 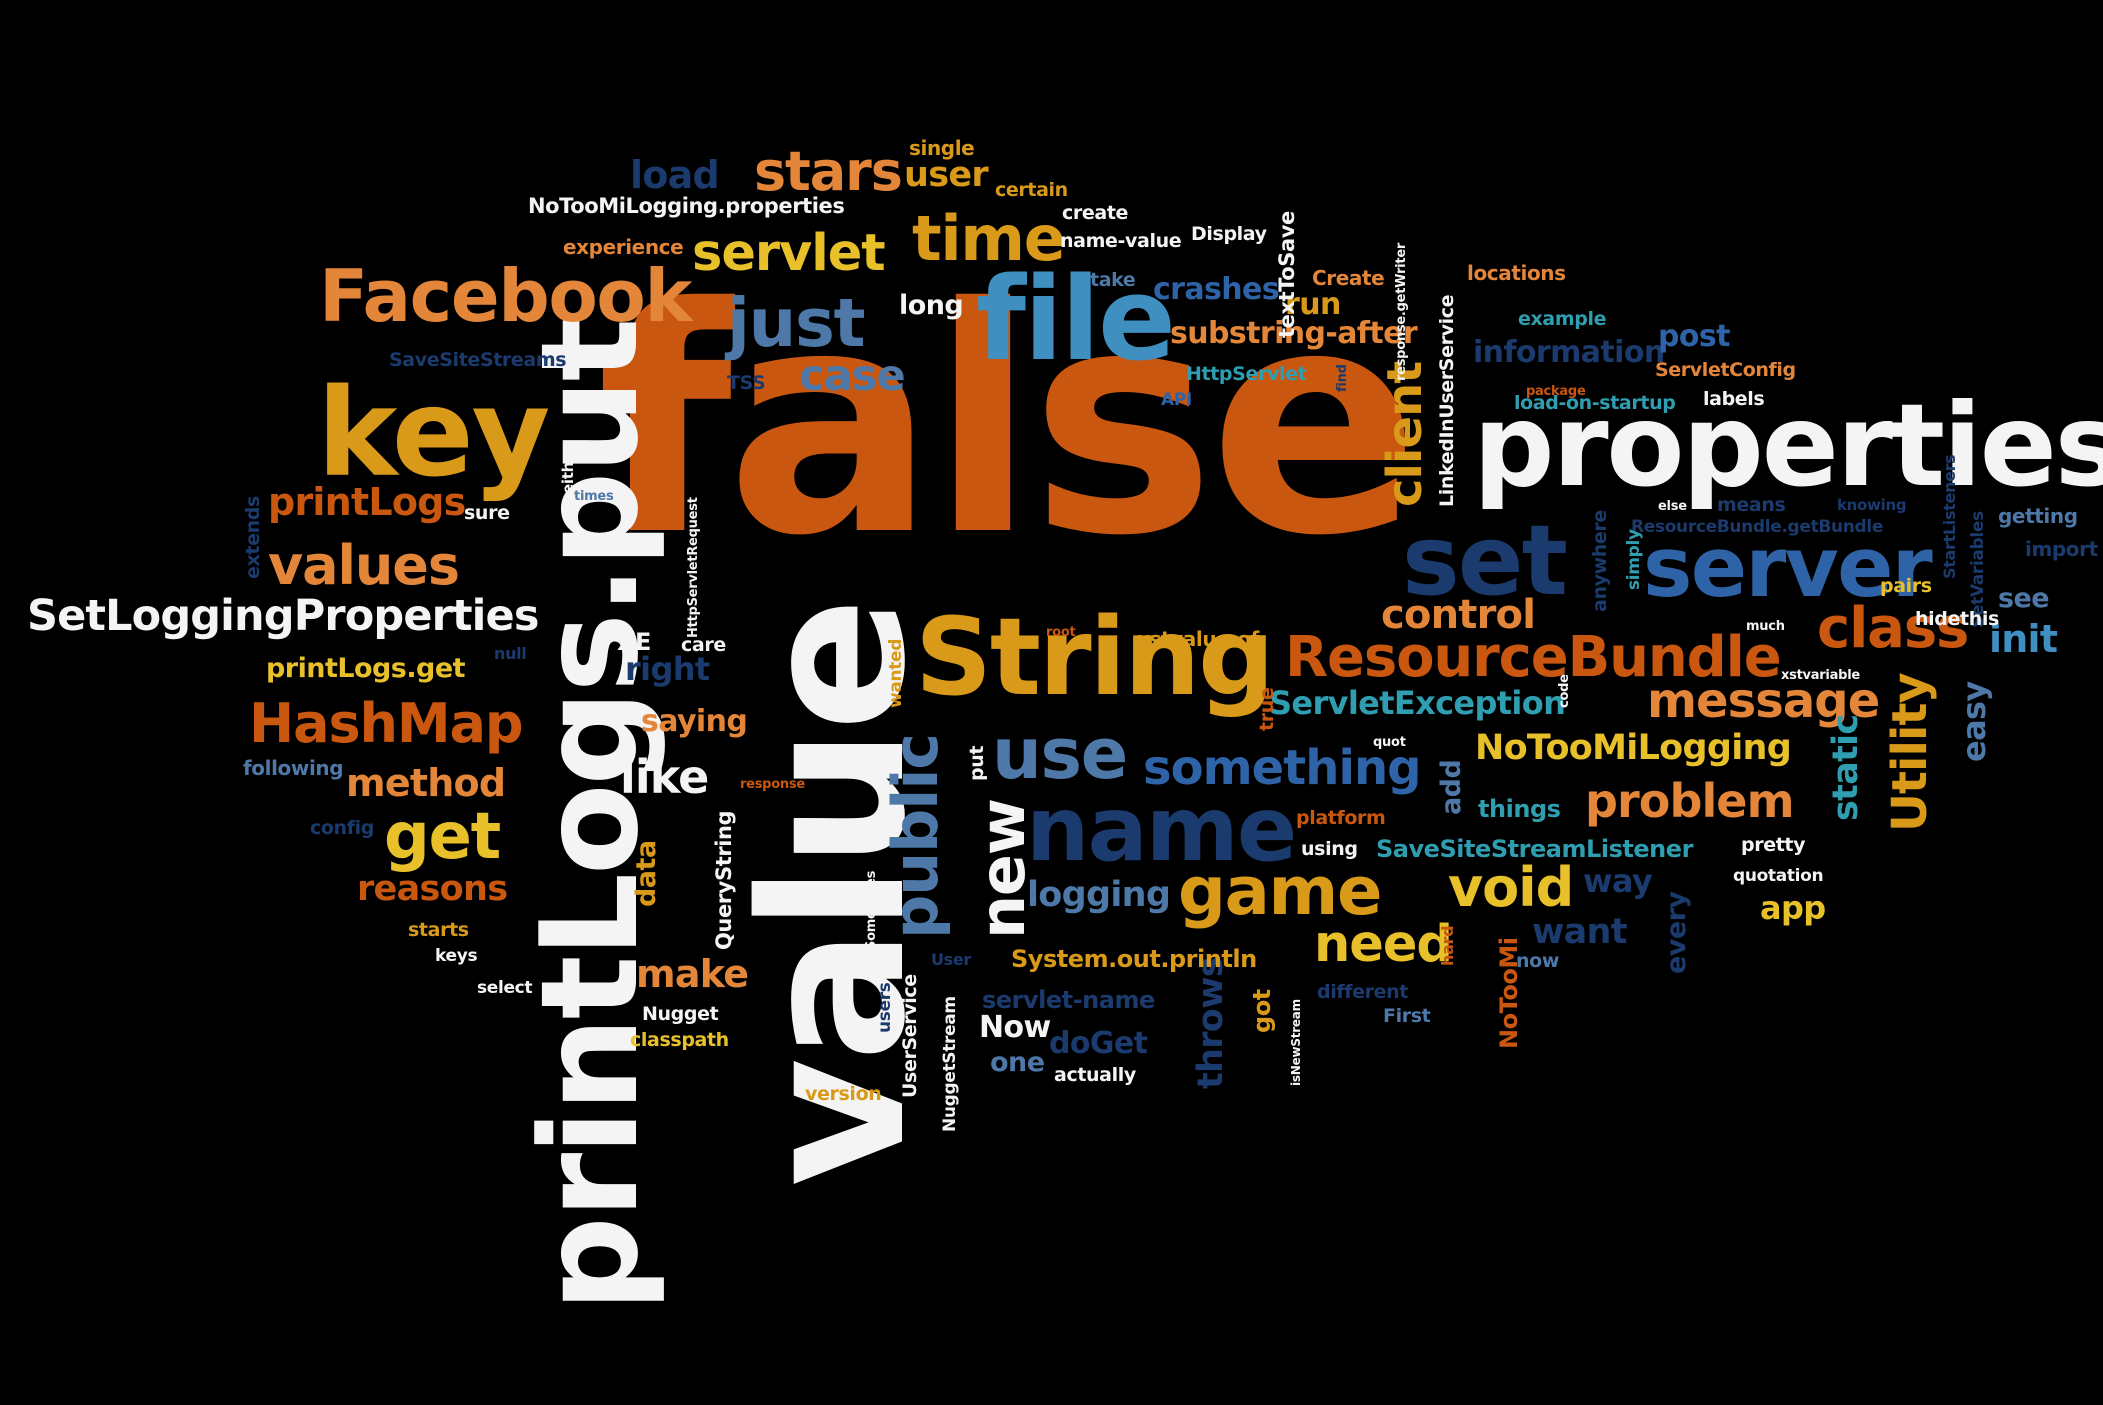 I want to click on cloud-word: class, so click(x=1893, y=628).